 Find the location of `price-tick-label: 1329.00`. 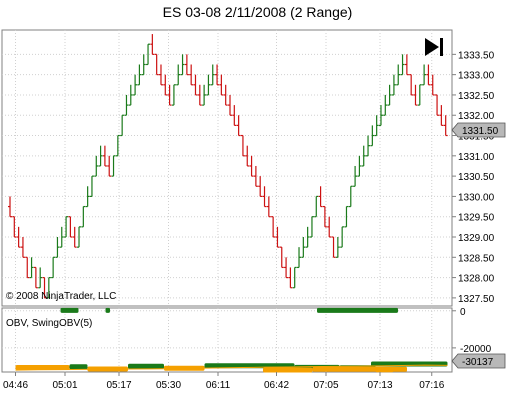

price-tick-label: 1329.00 is located at coordinates (476, 238).